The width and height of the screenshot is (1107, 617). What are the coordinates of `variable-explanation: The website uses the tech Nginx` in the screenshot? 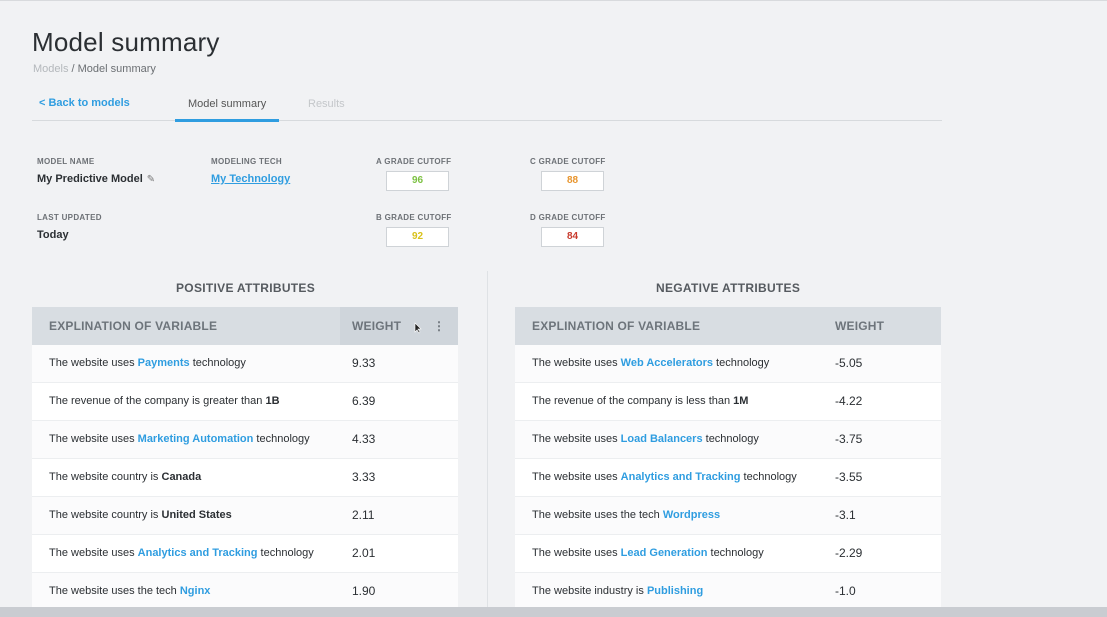 It's located at (129, 591).